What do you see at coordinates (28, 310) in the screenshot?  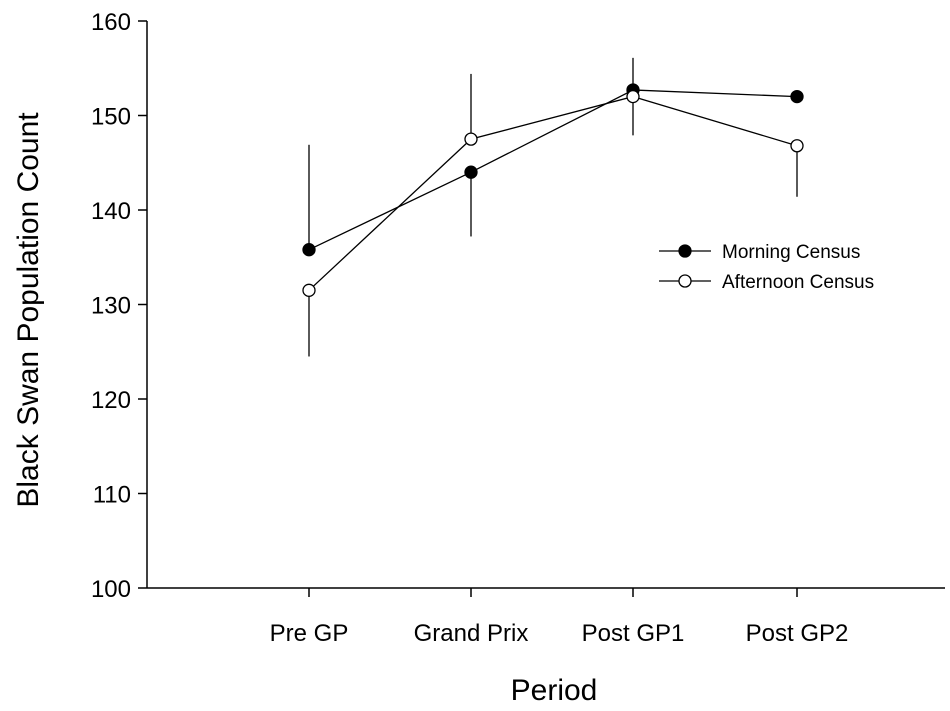 I see `y-axis-title: Black Swan Population Count` at bounding box center [28, 310].